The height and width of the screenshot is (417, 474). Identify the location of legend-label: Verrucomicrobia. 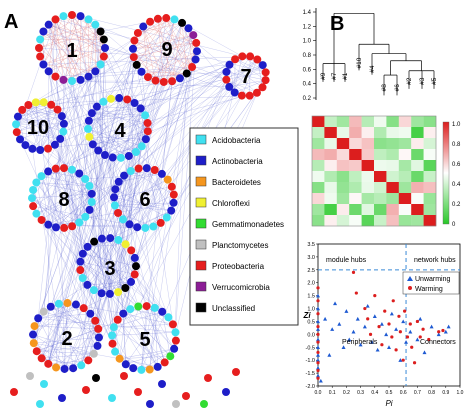
(241, 287).